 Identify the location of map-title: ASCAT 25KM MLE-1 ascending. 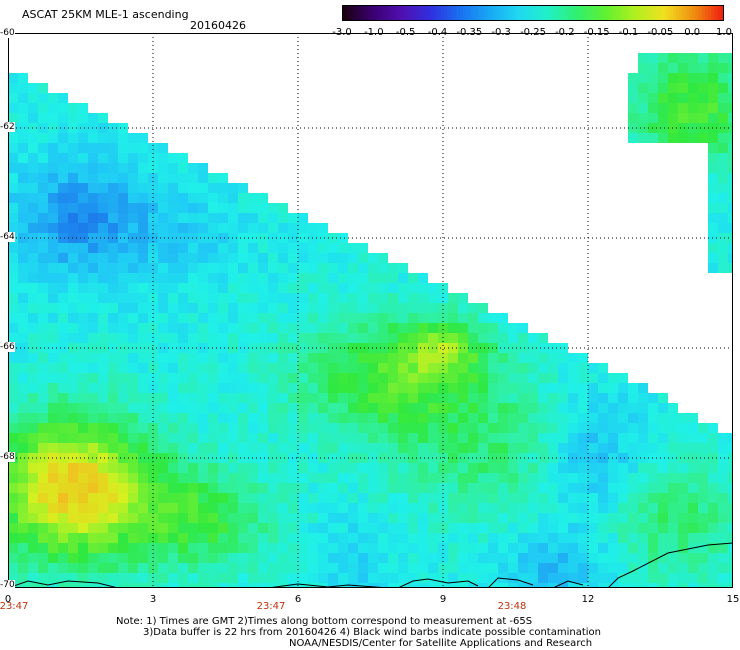
(105, 14).